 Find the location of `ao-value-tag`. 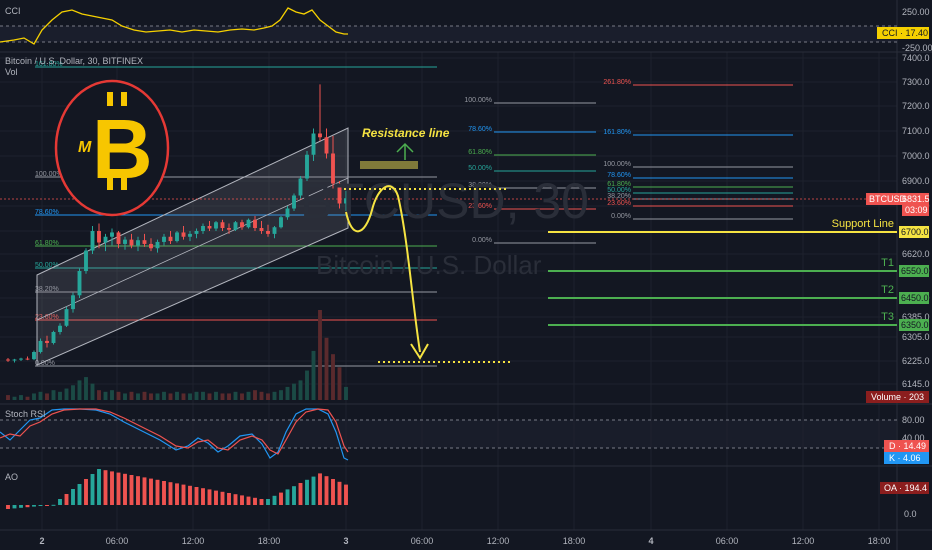

ao-value-tag is located at coordinates (904, 488).